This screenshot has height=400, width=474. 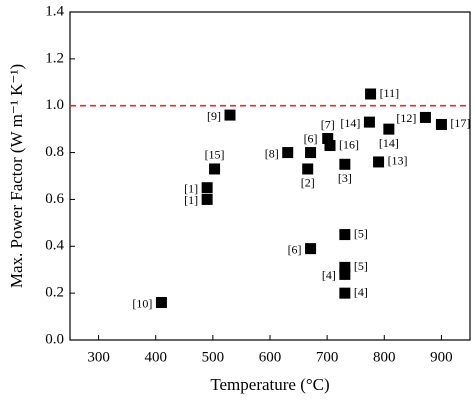 What do you see at coordinates (213, 357) in the screenshot?
I see `x-tick-label: 500` at bounding box center [213, 357].